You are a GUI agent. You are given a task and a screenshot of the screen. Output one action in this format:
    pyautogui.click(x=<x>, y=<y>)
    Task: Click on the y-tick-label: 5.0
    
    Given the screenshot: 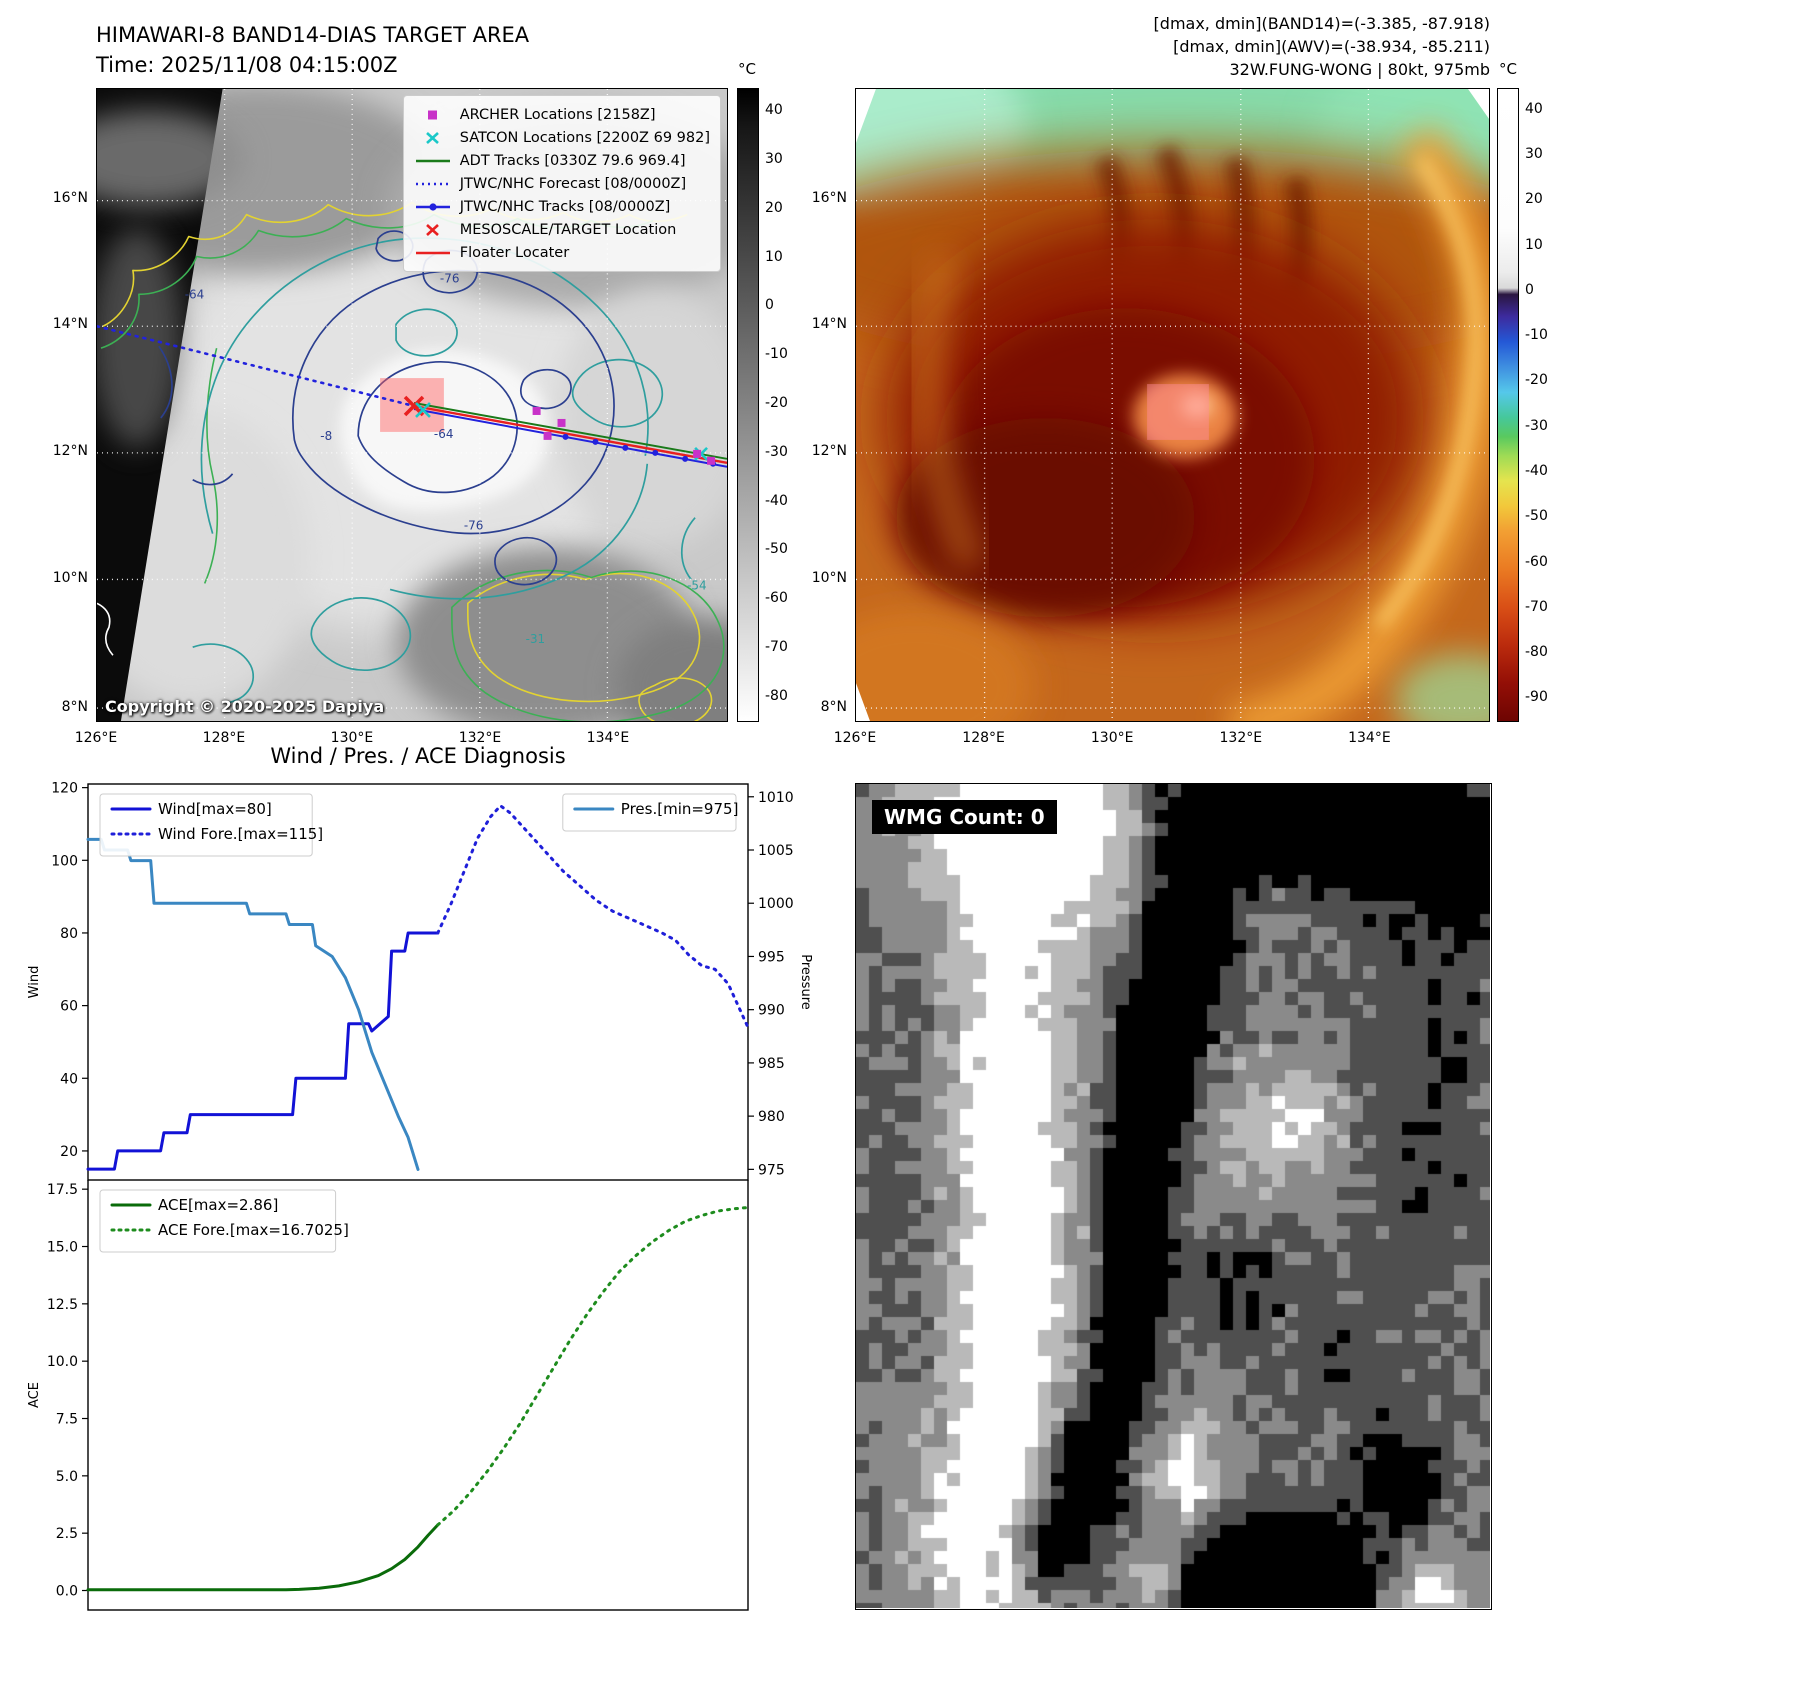 What is the action you would take?
    pyautogui.click(x=67, y=1477)
    